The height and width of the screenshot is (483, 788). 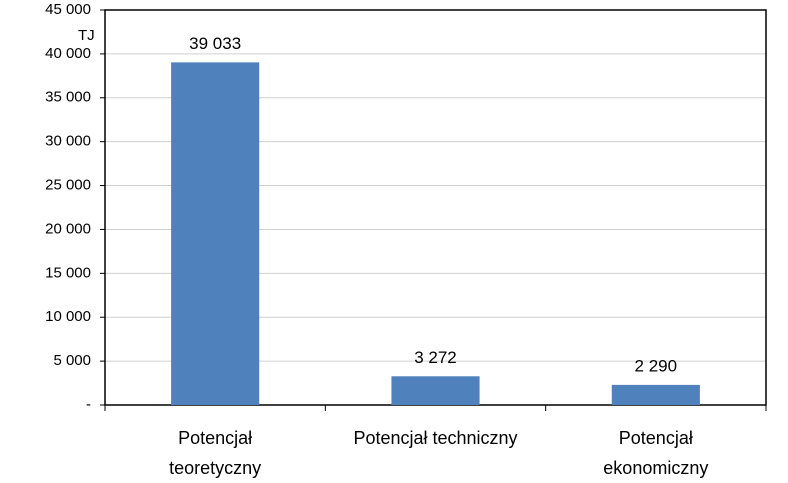 I want to click on x-tick-label: Potencjał techniczny, so click(x=435, y=438).